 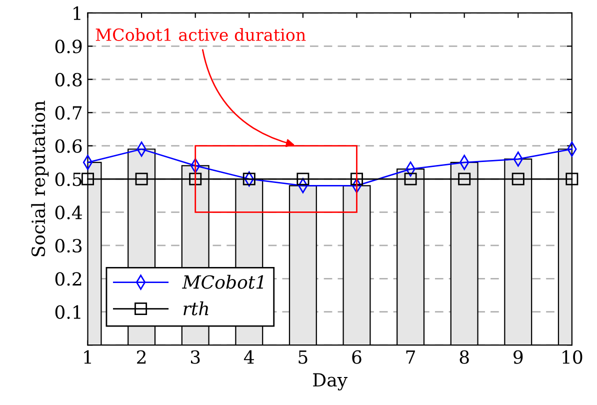 I want to click on y-tick-label: 0.8, so click(x=68, y=79).